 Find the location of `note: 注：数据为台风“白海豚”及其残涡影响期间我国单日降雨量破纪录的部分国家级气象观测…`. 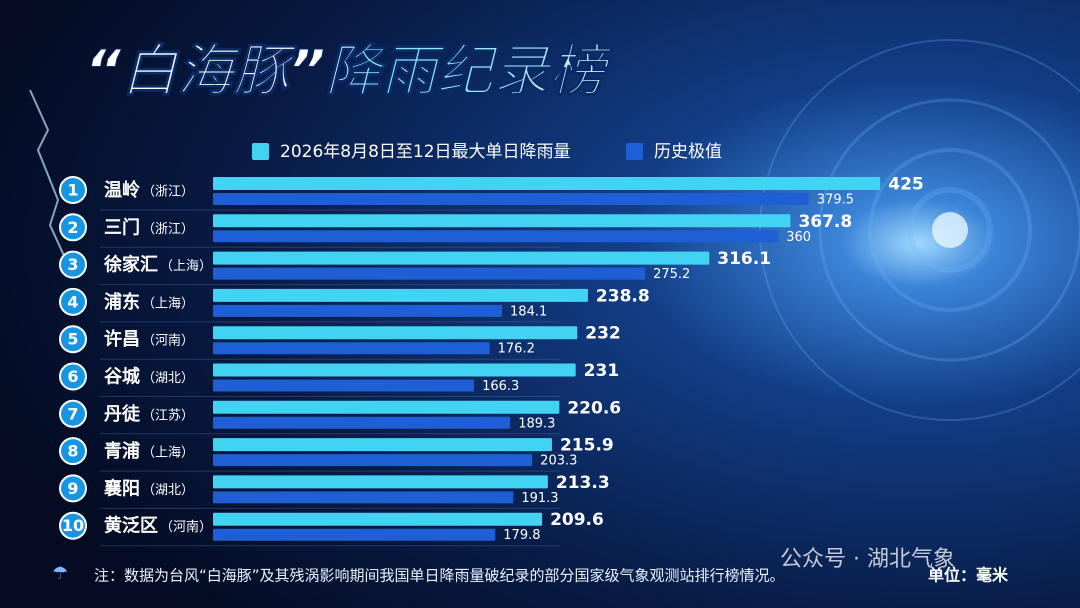

note: 注：数据为台风“白海豚”及其残涡影响期间我国单日降雨量破纪录的部分国家级气象观测… is located at coordinates (439, 576).